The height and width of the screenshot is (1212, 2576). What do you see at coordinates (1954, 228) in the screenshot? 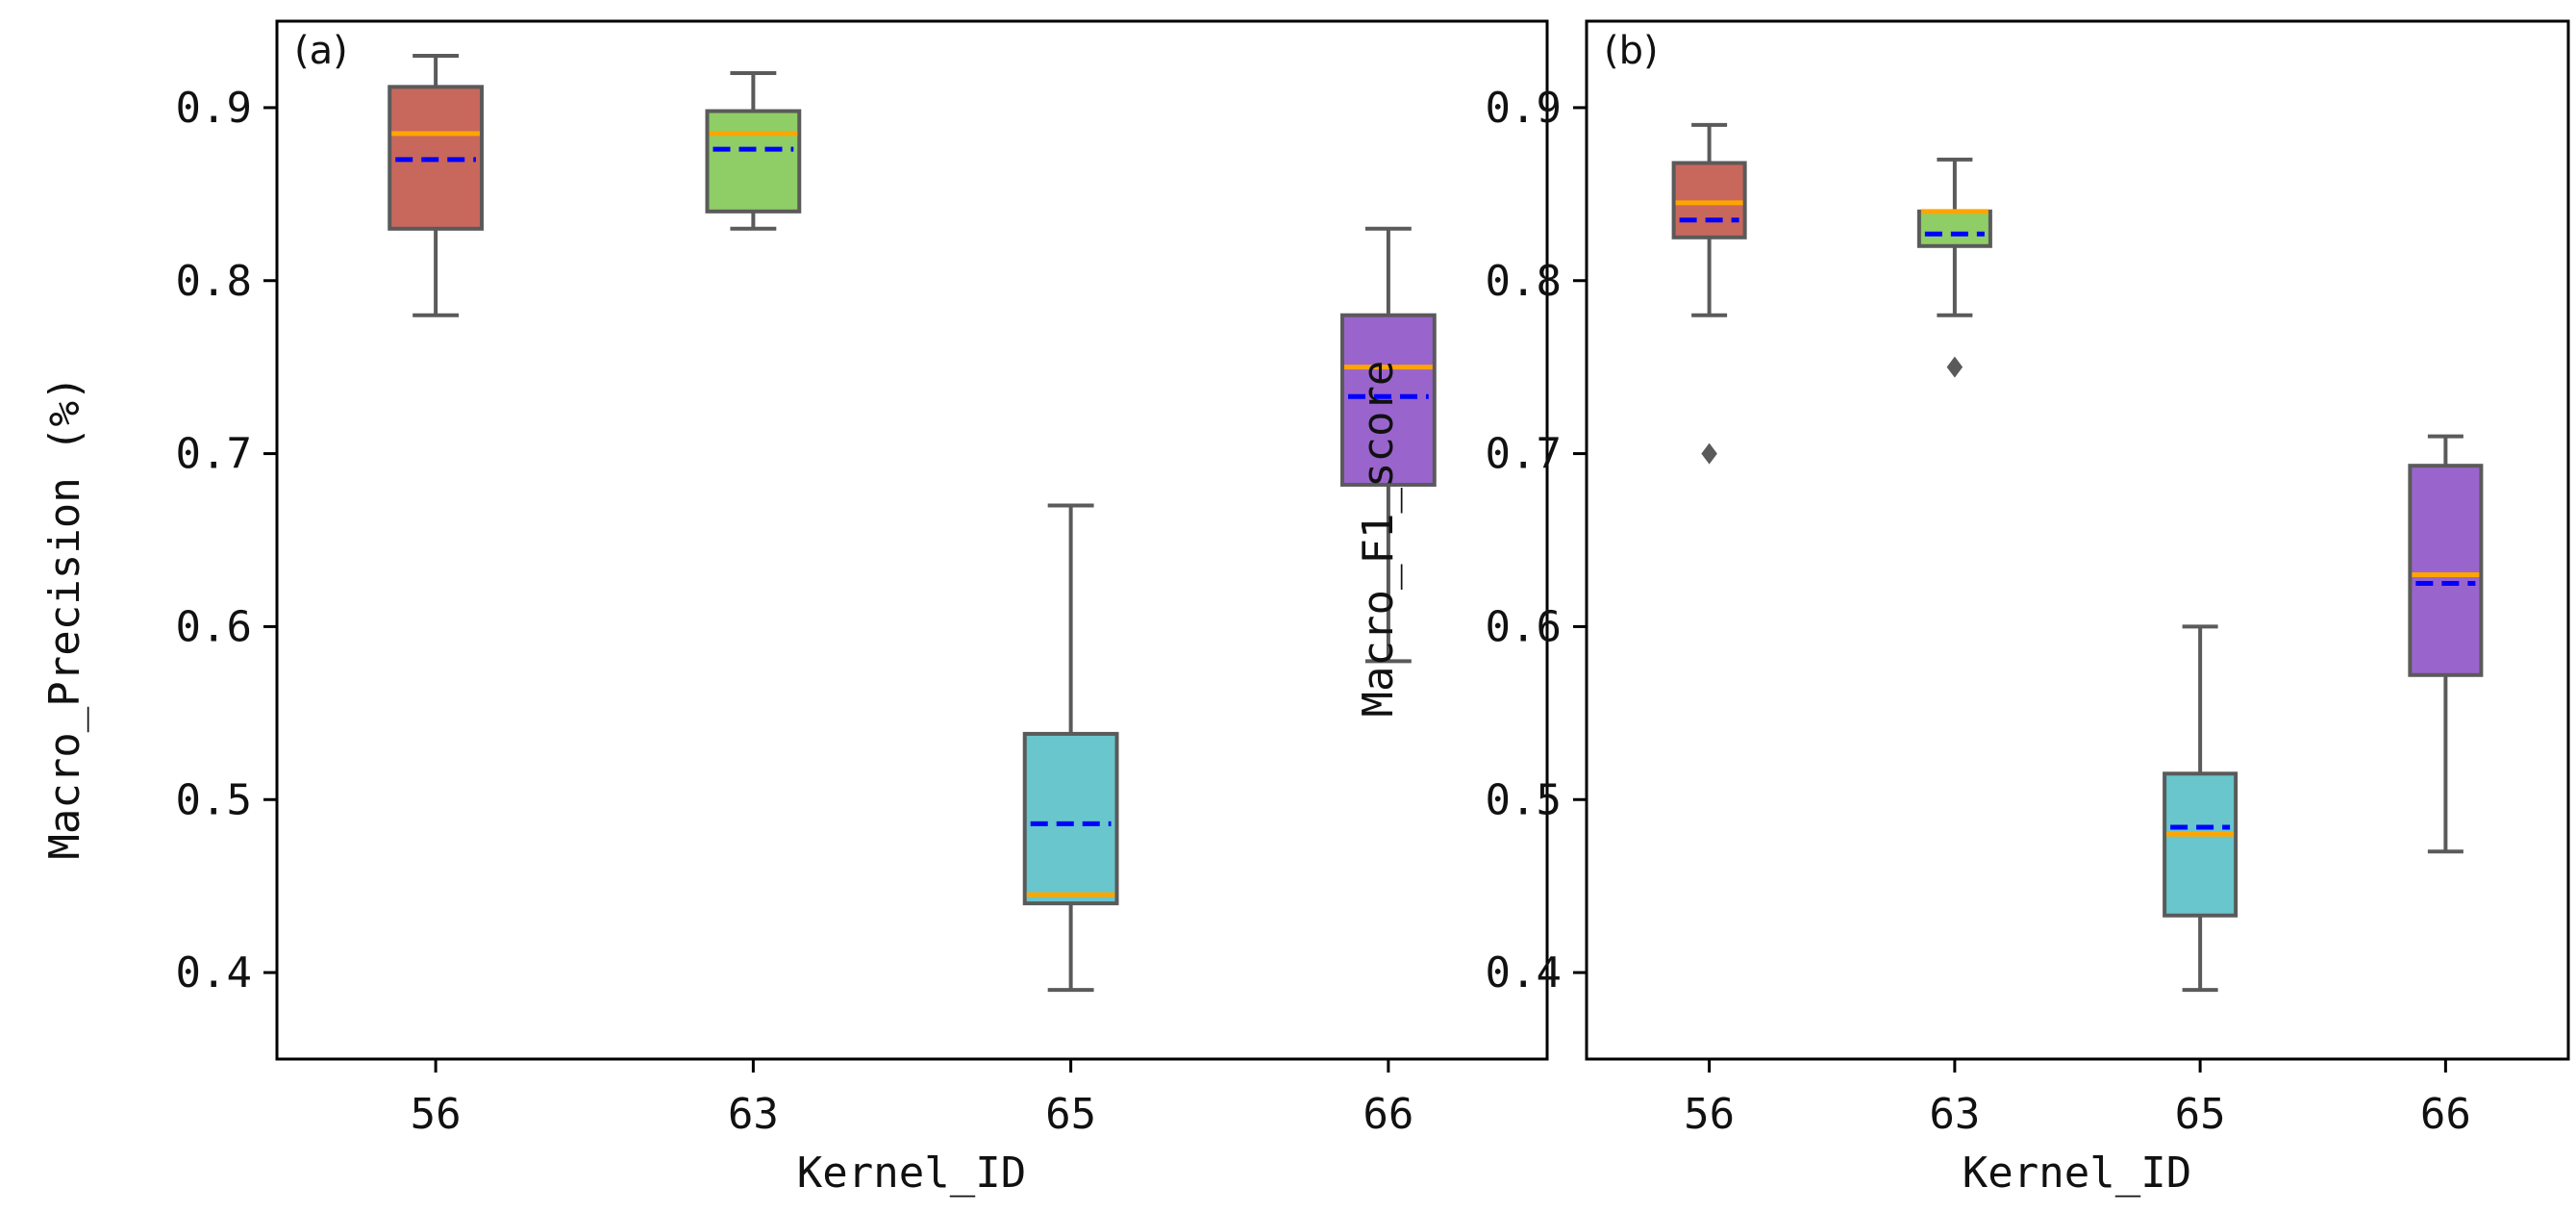
I see `box-b-63-body` at bounding box center [1954, 228].